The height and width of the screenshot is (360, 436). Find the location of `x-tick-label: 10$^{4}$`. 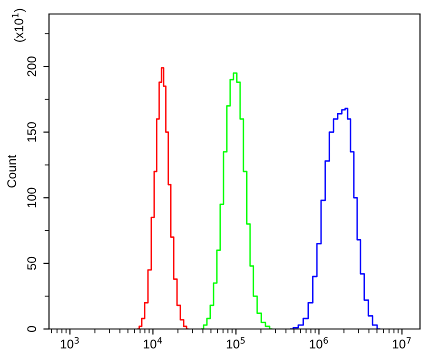

x-tick-label: 10$^{4}$ is located at coordinates (153, 343).